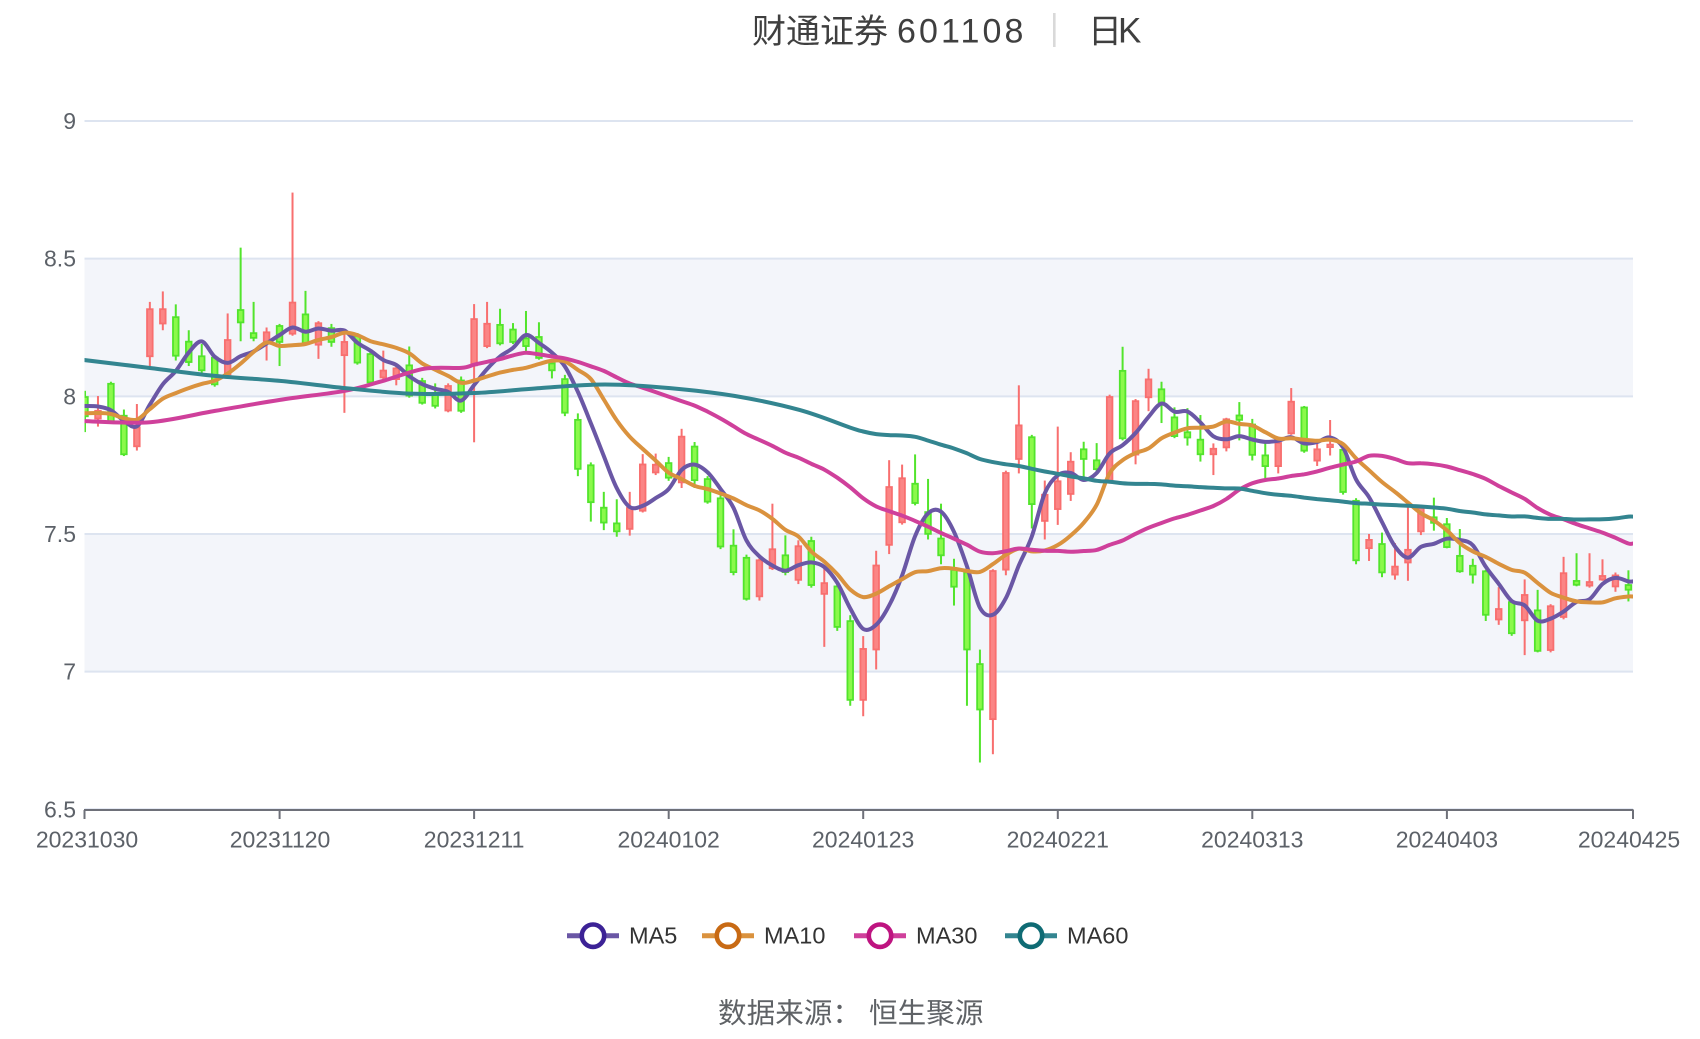 This screenshot has width=1700, height=1039. I want to click on svg-text: 8, so click(69, 396).